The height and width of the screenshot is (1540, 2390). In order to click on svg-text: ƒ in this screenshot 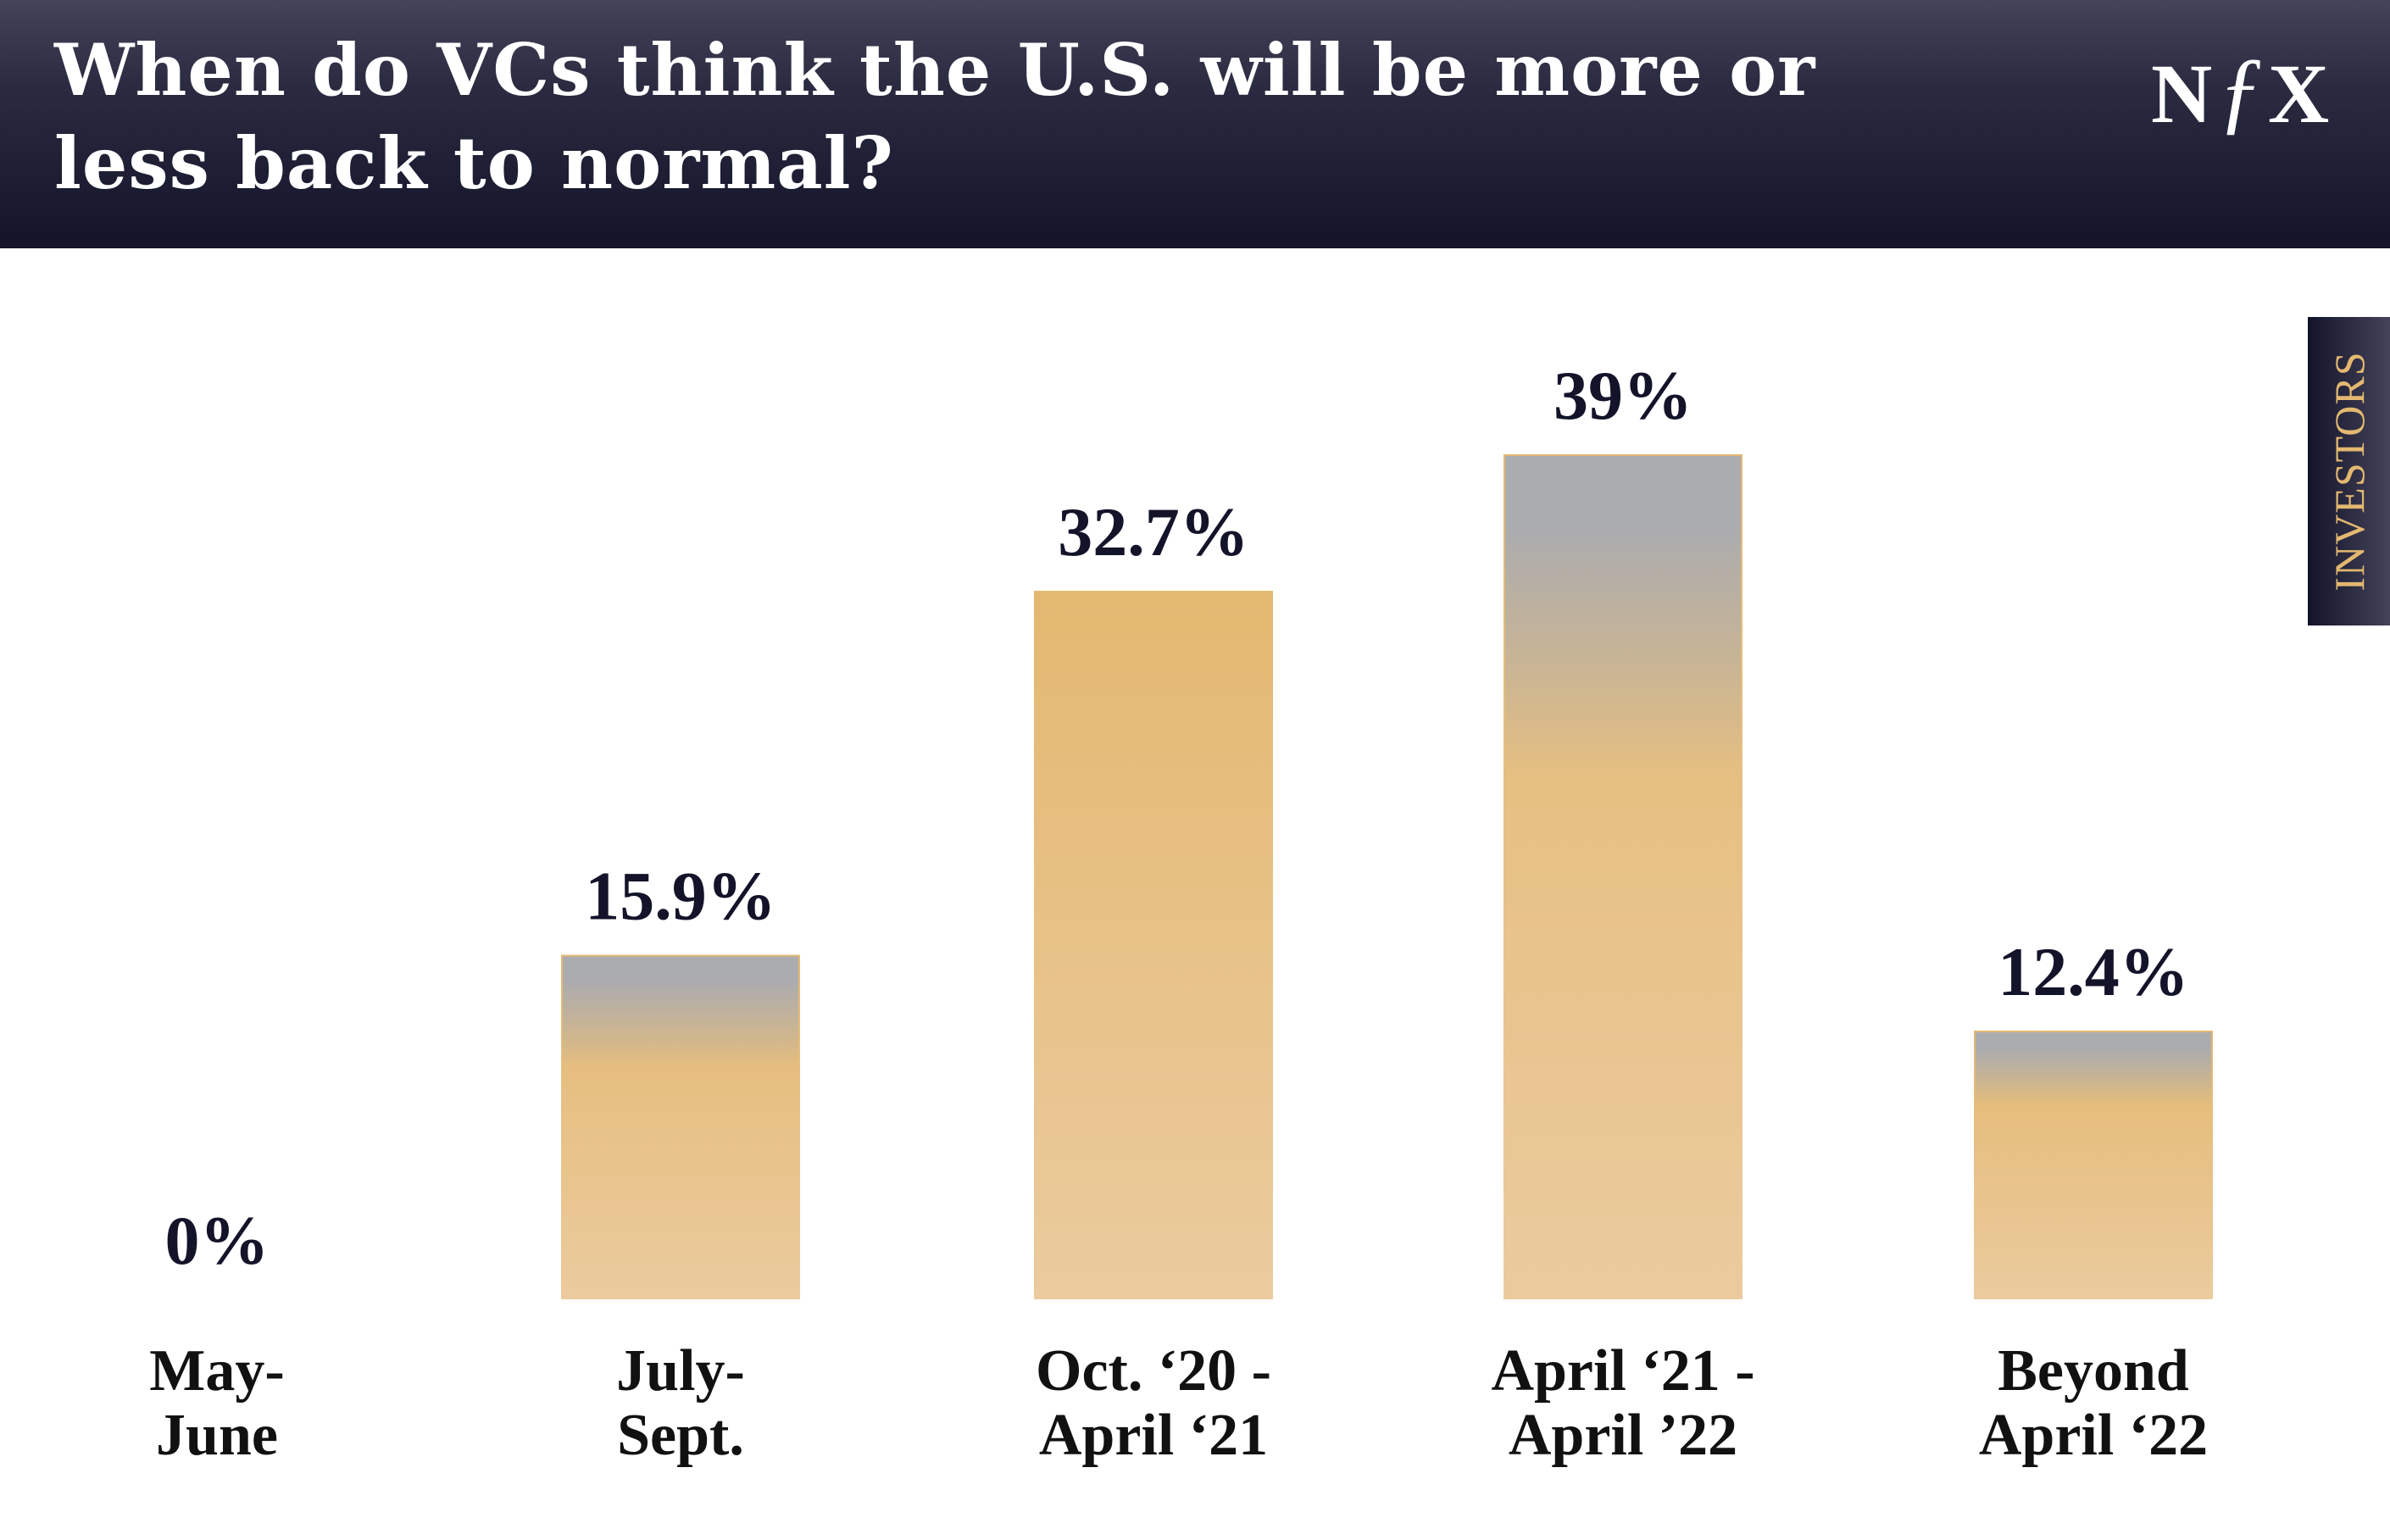, I will do `click(2240, 95)`.